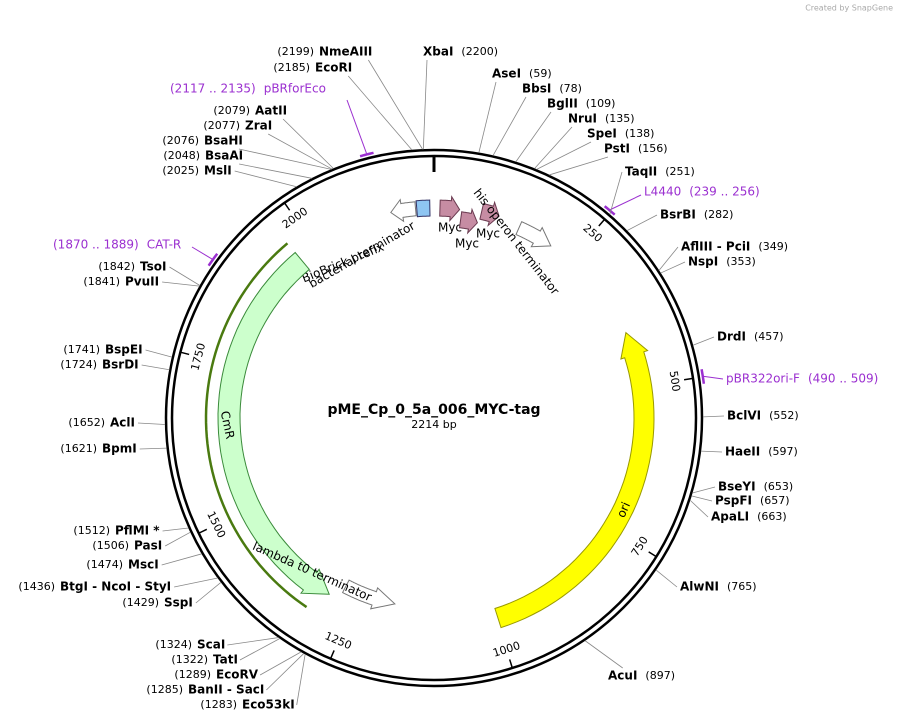 This screenshot has height=723, width=898. Describe the element at coordinates (78, 448) in the screenshot. I see `site-position: (1621)` at that location.